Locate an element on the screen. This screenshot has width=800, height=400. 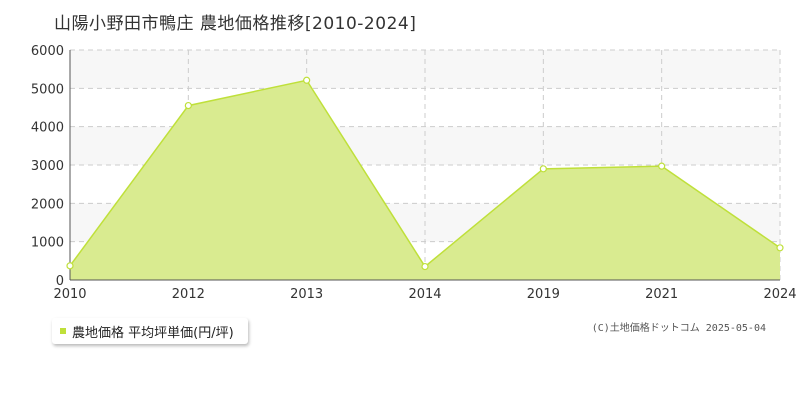
copyright-text: (C)土地価格ドットコム 2025-05-04 is located at coordinates (678, 328).